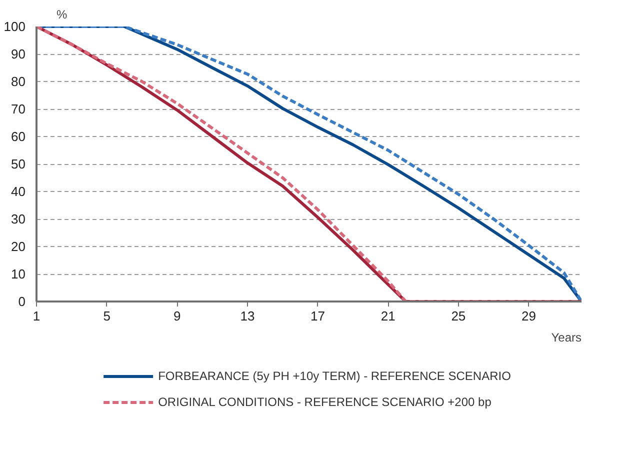  I want to click on y-tick-label: 20, so click(18, 246).